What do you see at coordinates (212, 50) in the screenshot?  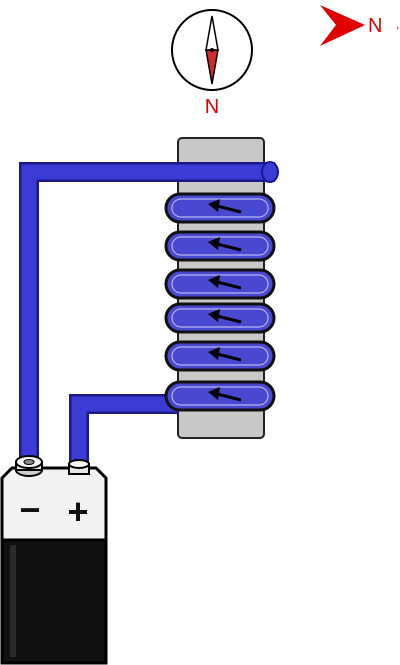 I see `compass-pivot` at bounding box center [212, 50].